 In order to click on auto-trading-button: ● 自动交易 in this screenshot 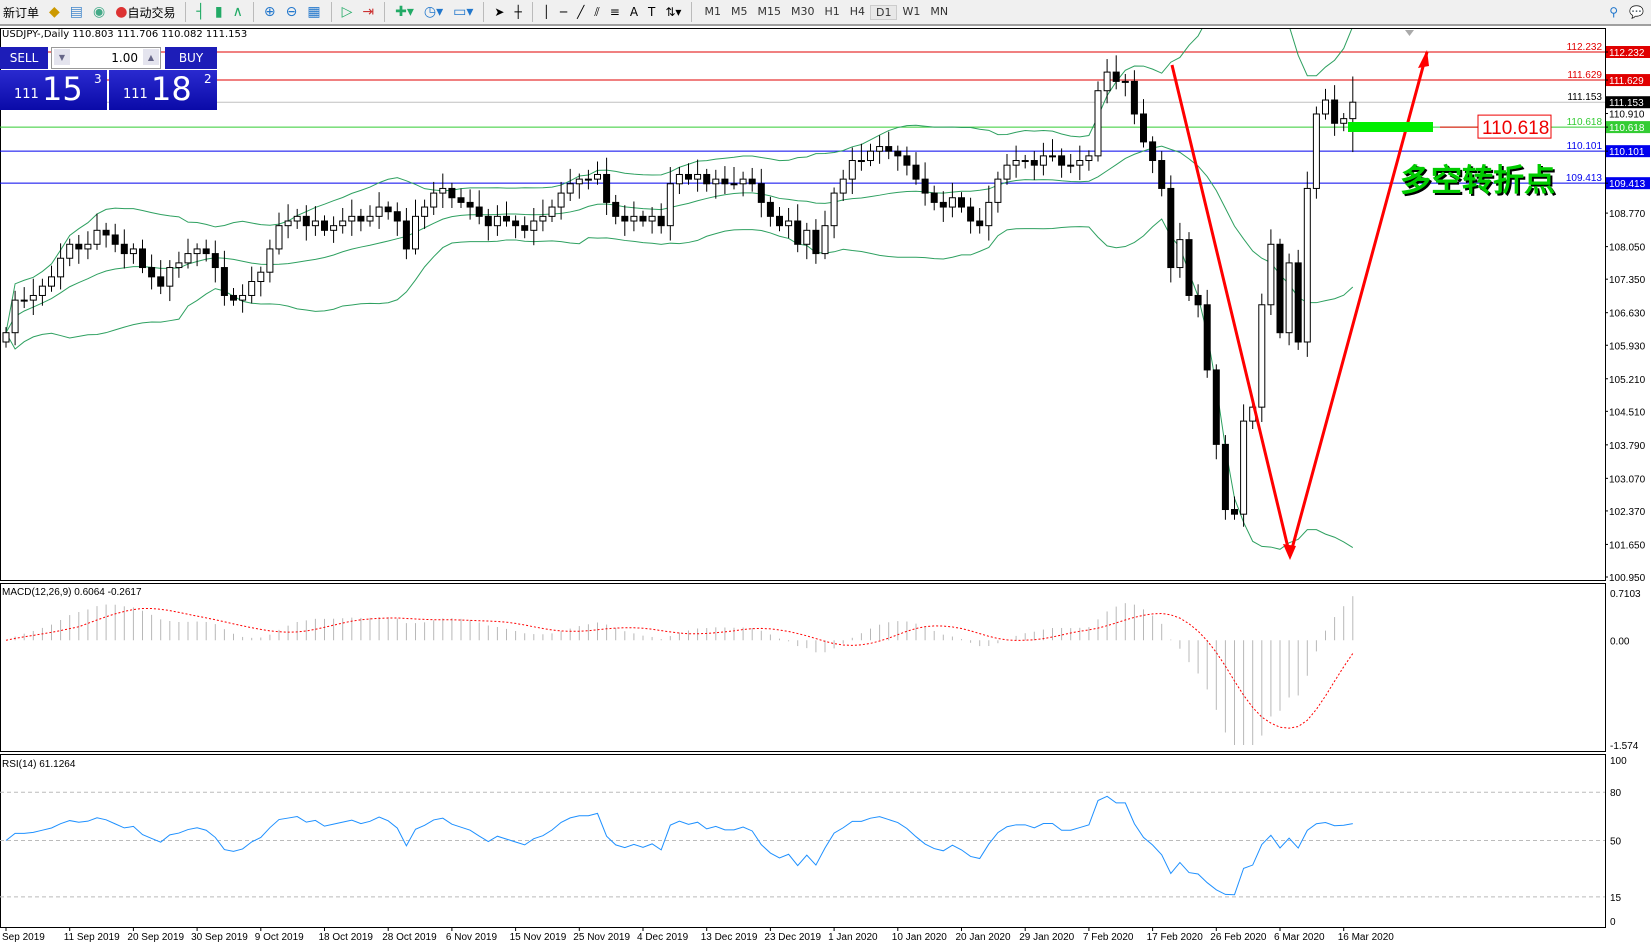, I will do `click(145, 12)`.